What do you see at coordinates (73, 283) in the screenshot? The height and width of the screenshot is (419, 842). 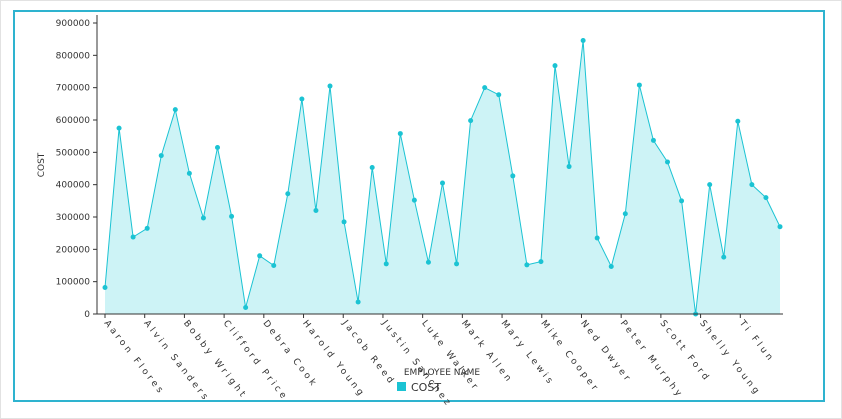 I see `y-tick-label: 100000` at bounding box center [73, 283].